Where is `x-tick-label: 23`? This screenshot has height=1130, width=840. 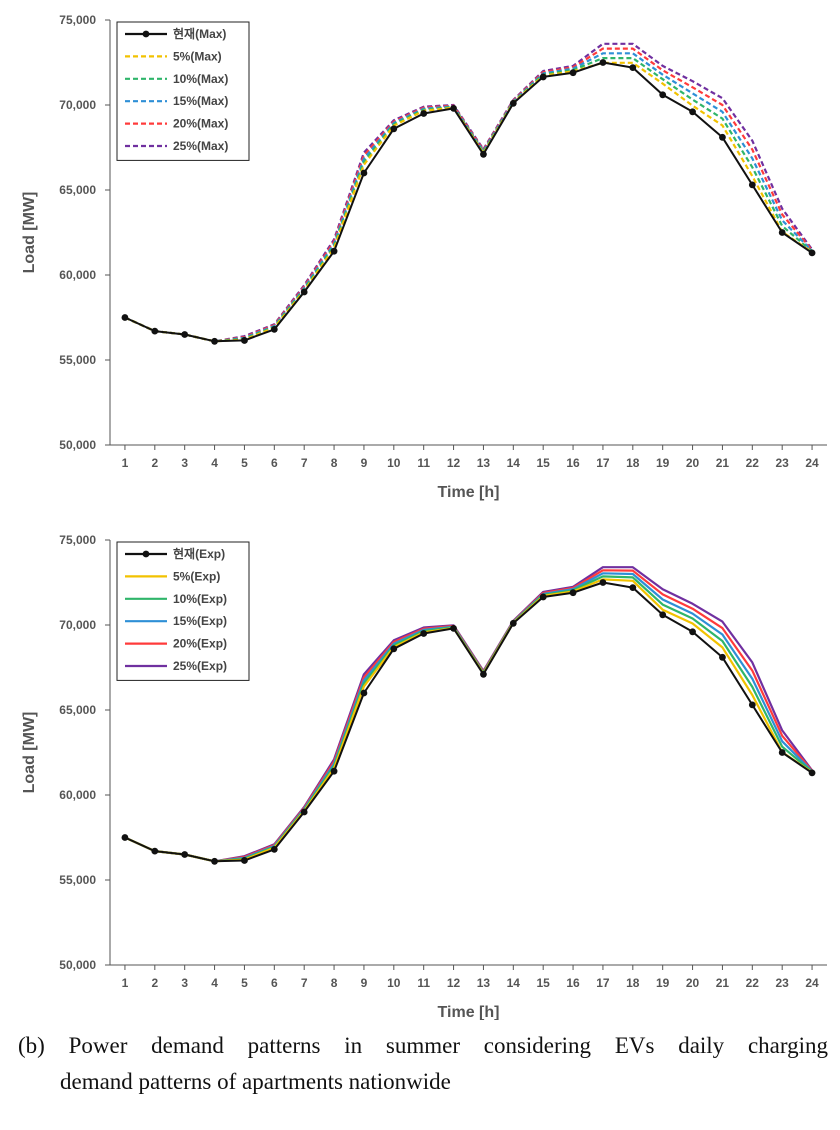 x-tick-label: 23 is located at coordinates (783, 983).